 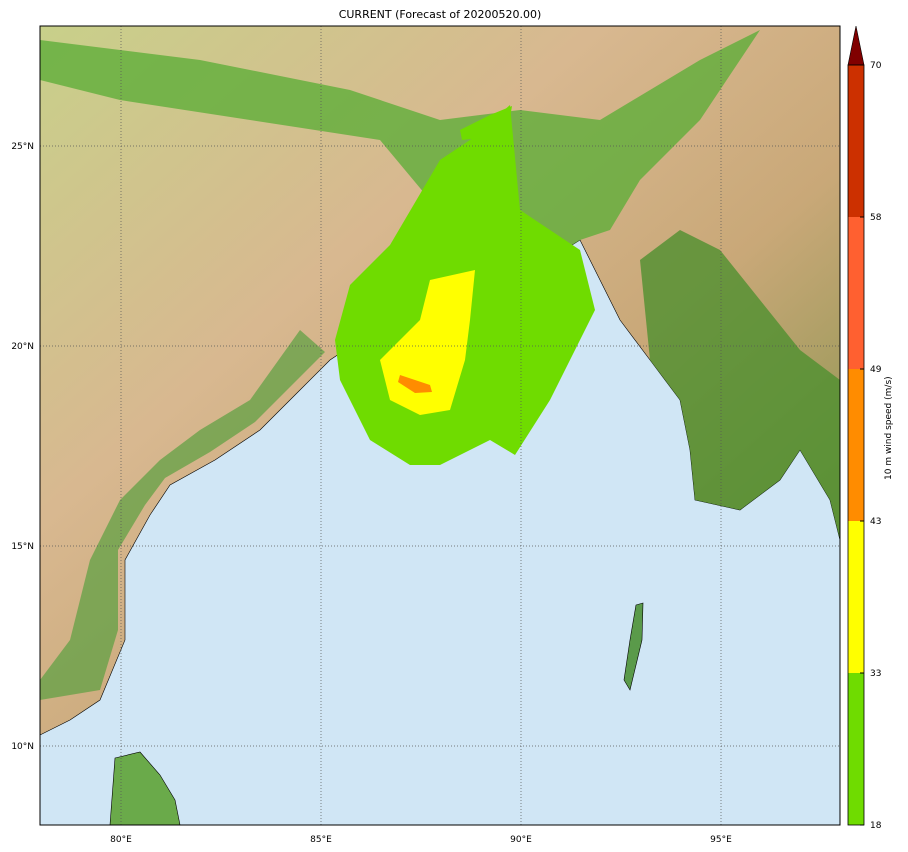 What do you see at coordinates (876, 826) in the screenshot?
I see `colorbar-tick: 18` at bounding box center [876, 826].